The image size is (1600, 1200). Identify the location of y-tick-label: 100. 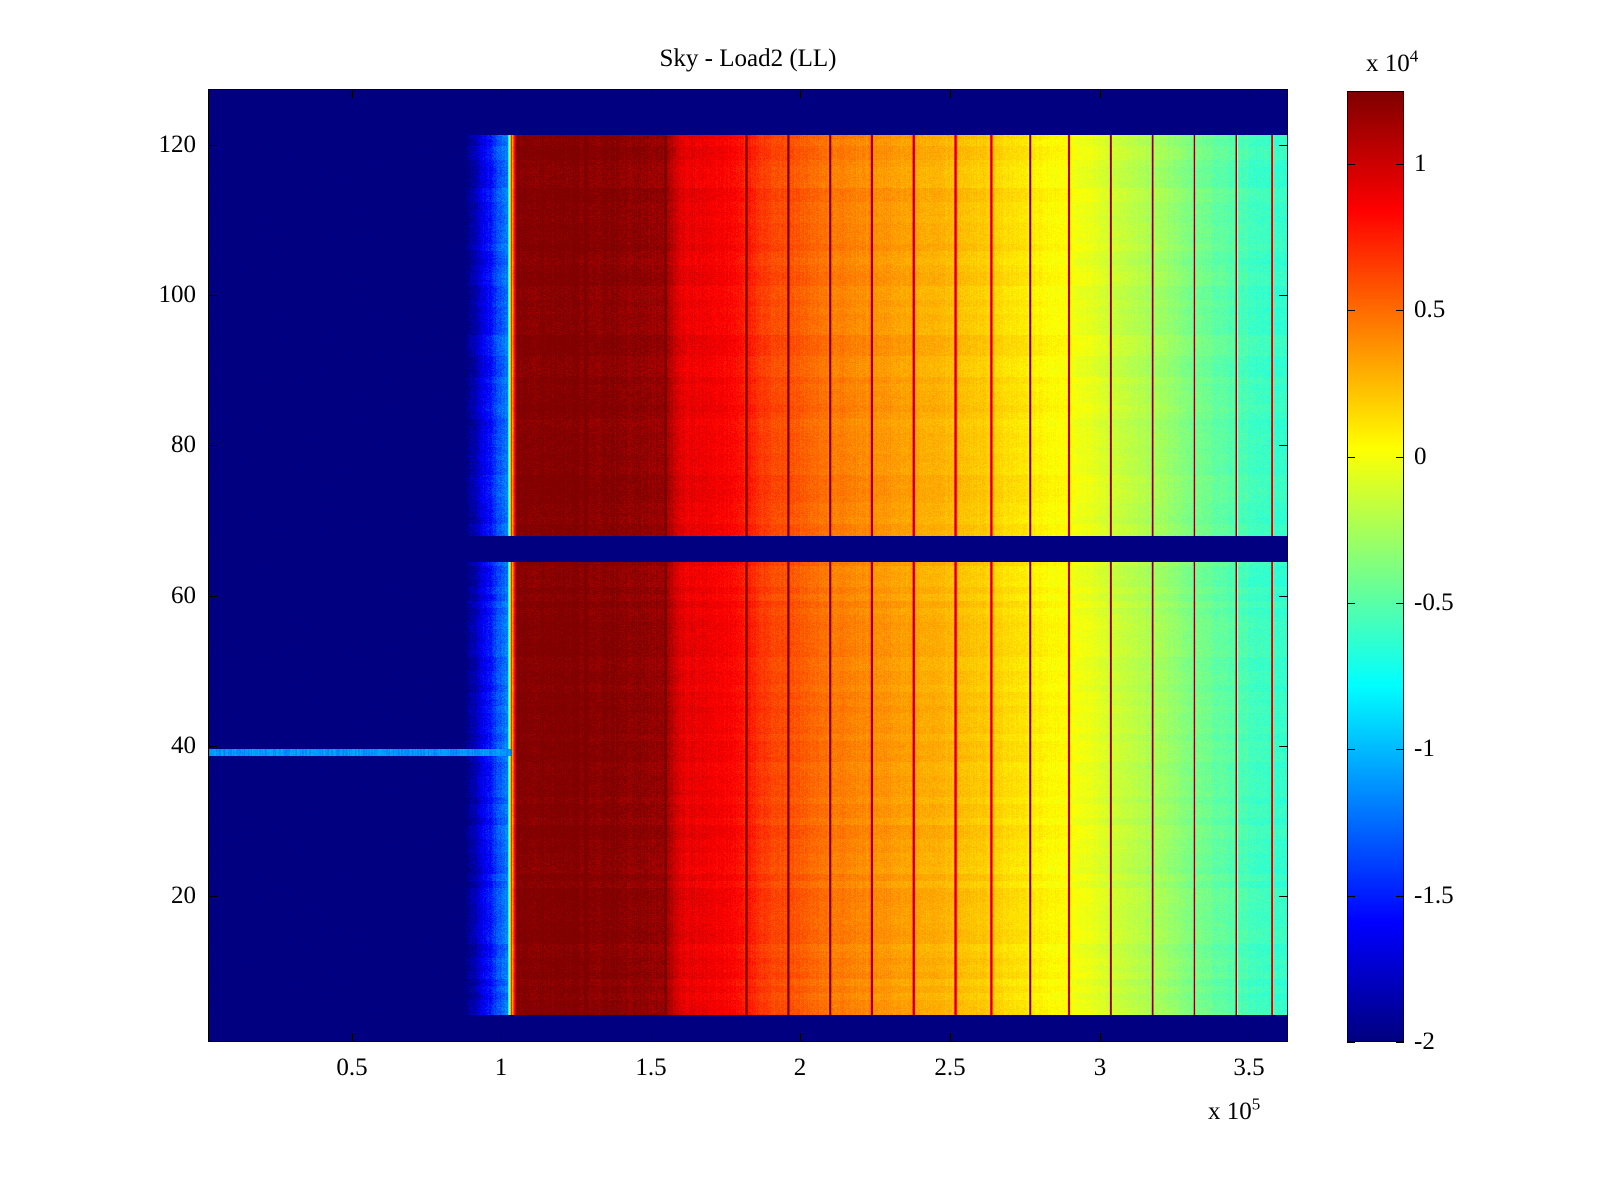
(177, 294).